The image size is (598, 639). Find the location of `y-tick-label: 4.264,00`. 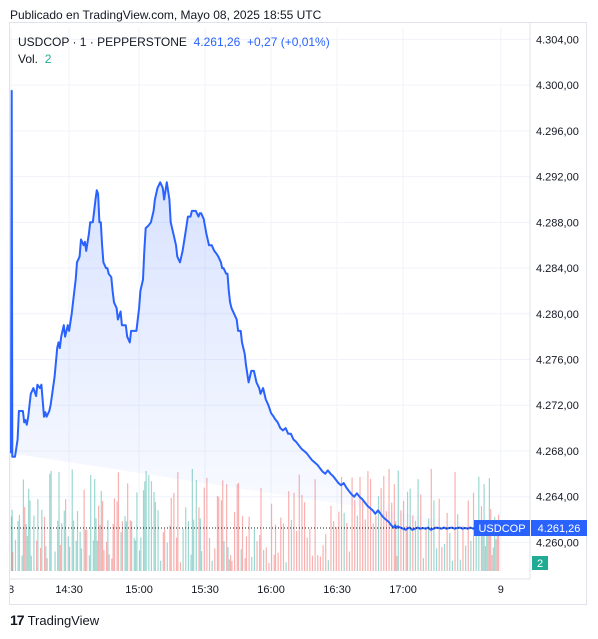

y-tick-label: 4.264,00 is located at coordinates (557, 498).